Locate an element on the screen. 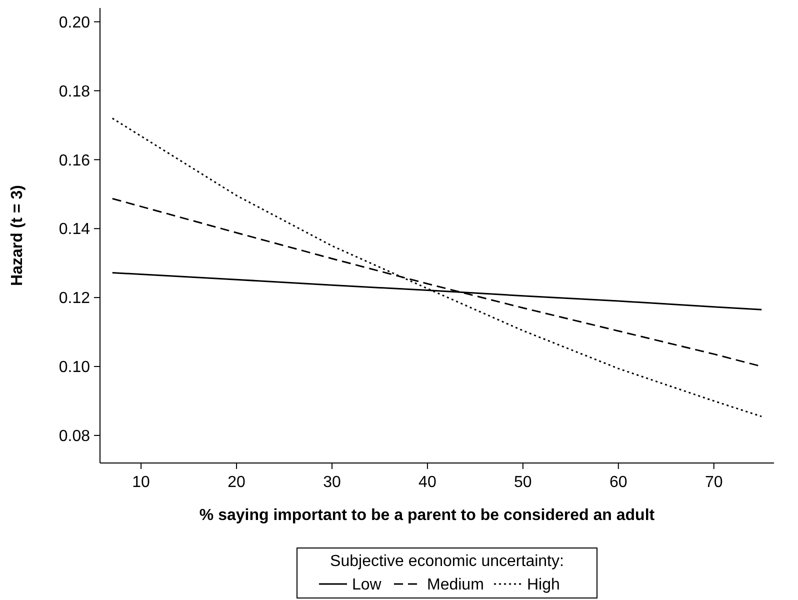 The height and width of the screenshot is (600, 798). legend-title: Subjective economic uncertainty: is located at coordinates (447, 561).